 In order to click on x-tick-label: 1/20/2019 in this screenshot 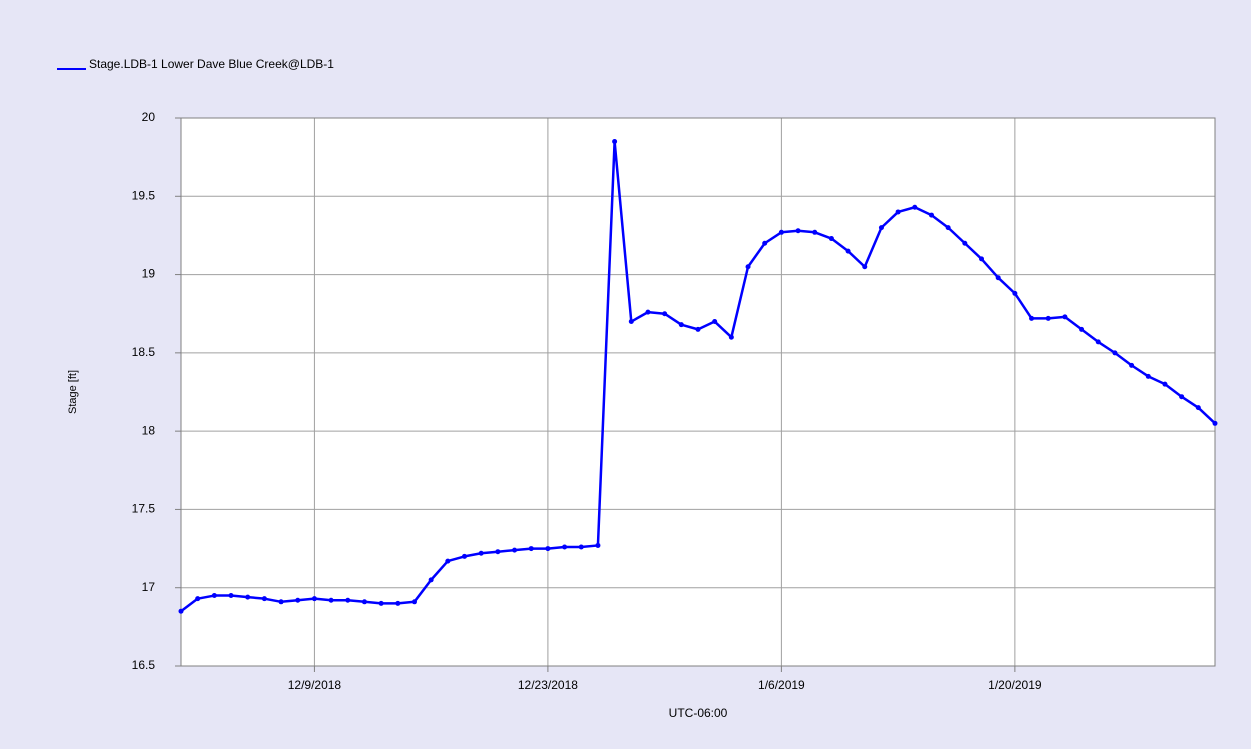, I will do `click(1015, 685)`.